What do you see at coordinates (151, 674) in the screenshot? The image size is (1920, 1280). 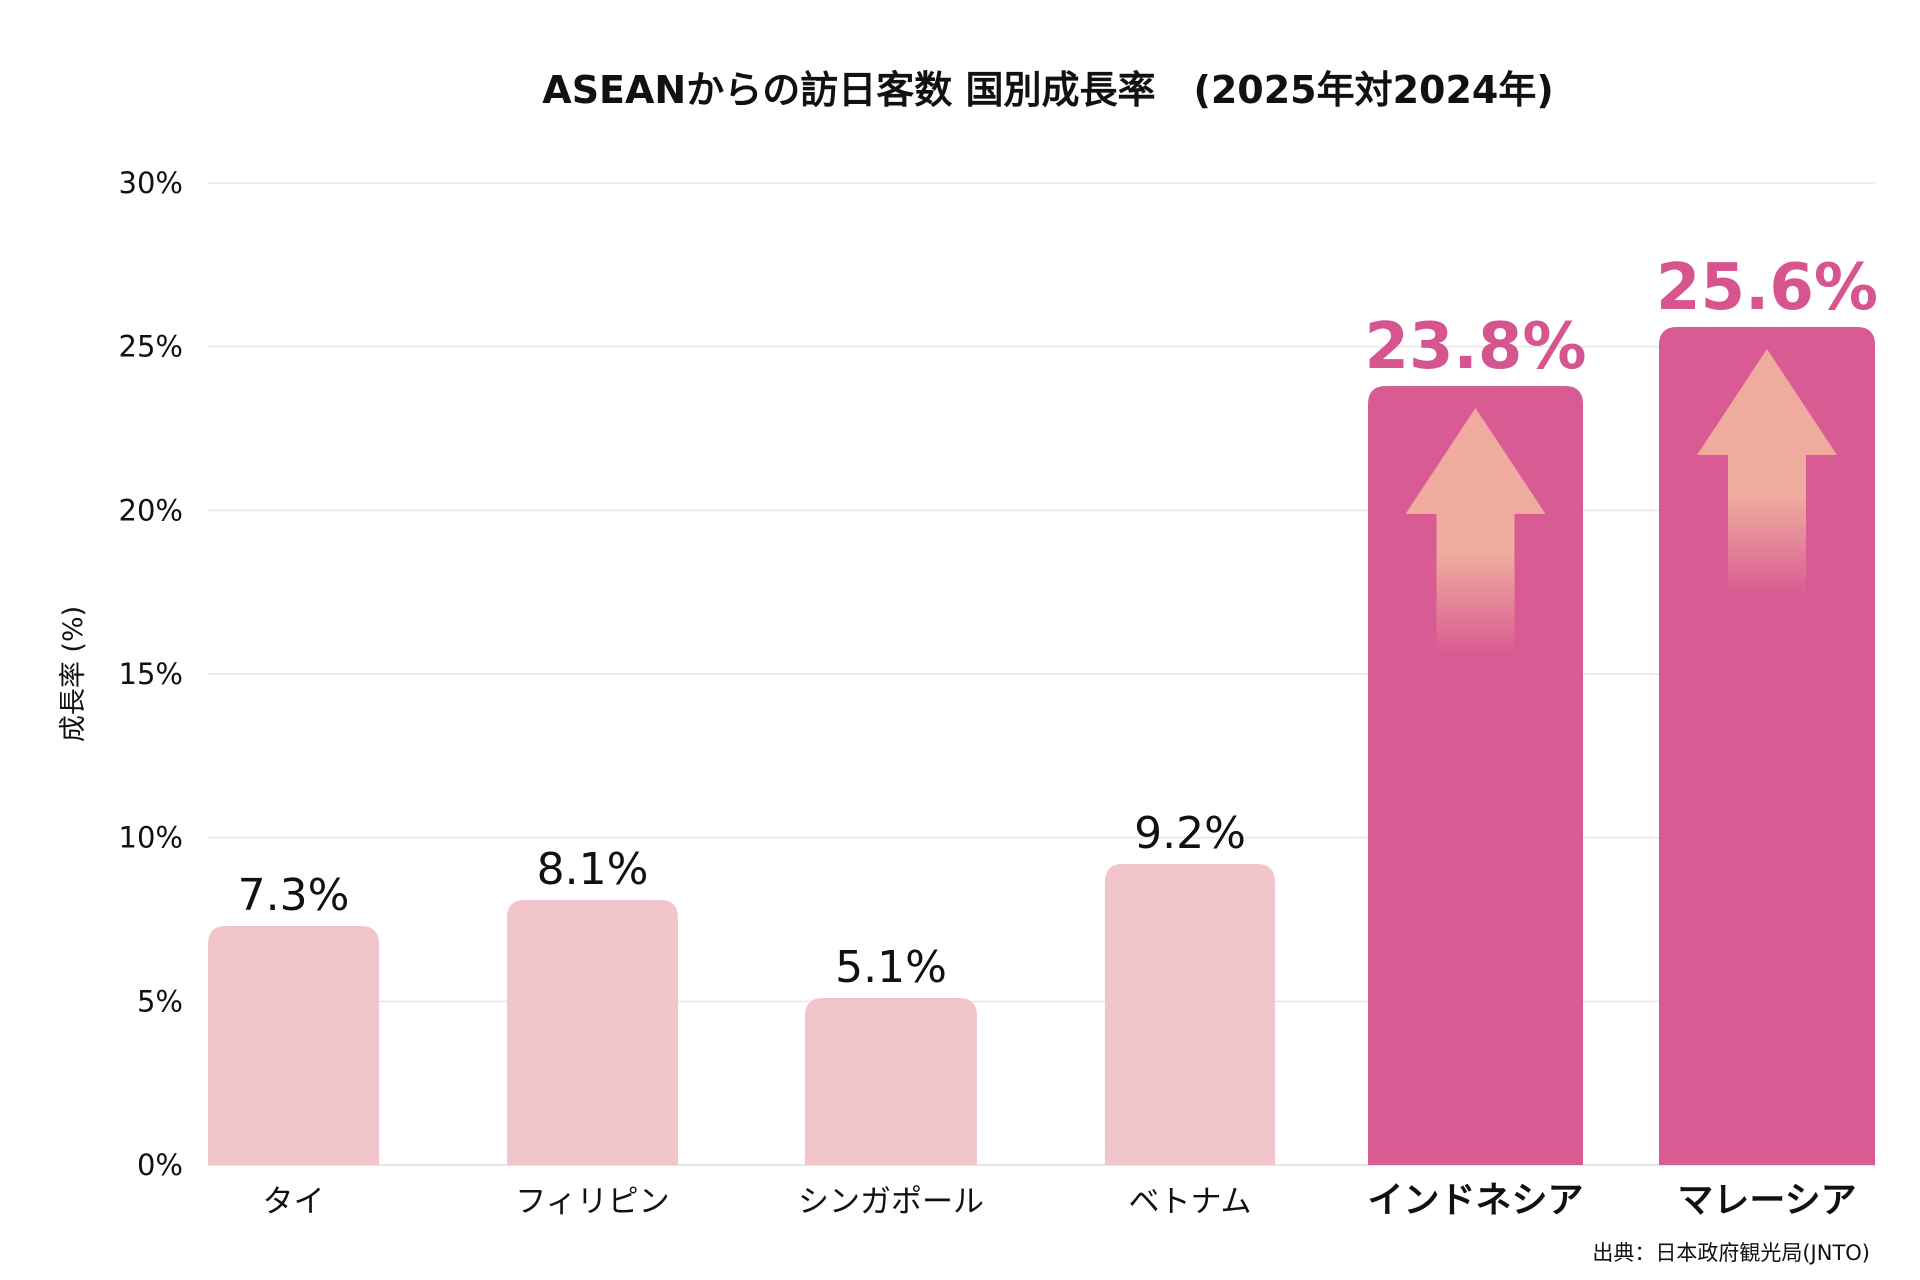 I see `y-tick-label: 15%` at bounding box center [151, 674].